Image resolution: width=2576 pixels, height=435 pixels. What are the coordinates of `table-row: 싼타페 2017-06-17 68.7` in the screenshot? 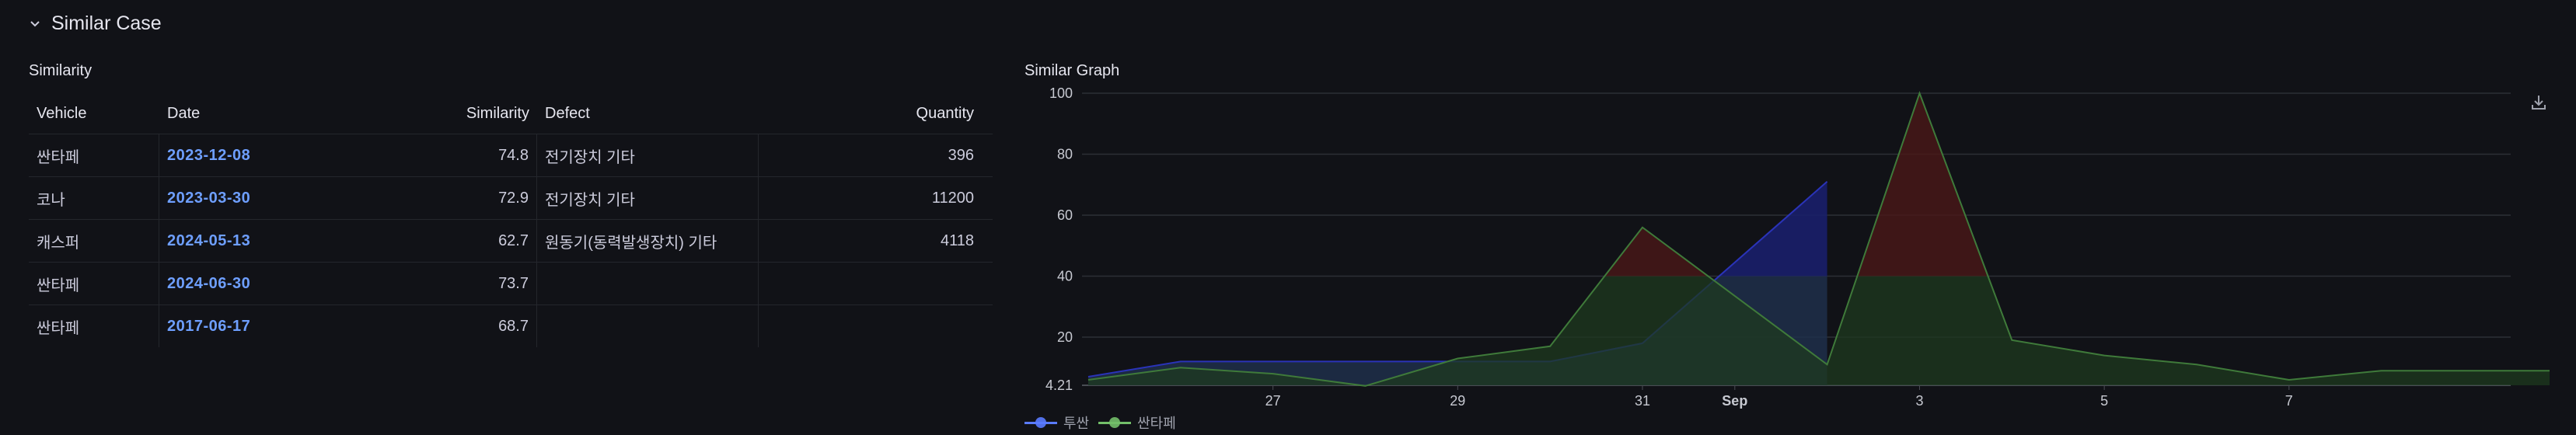 It's located at (511, 326).